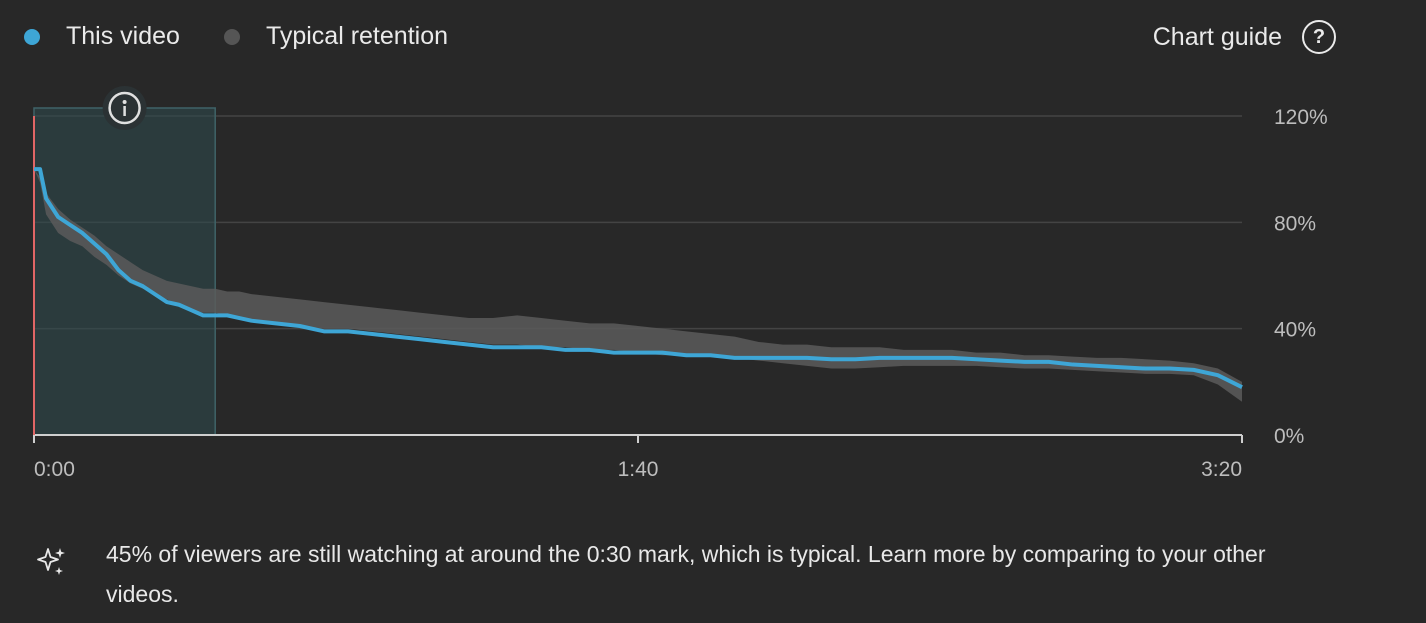  What do you see at coordinates (638, 469) in the screenshot?
I see `x-tick-label: 1:40` at bounding box center [638, 469].